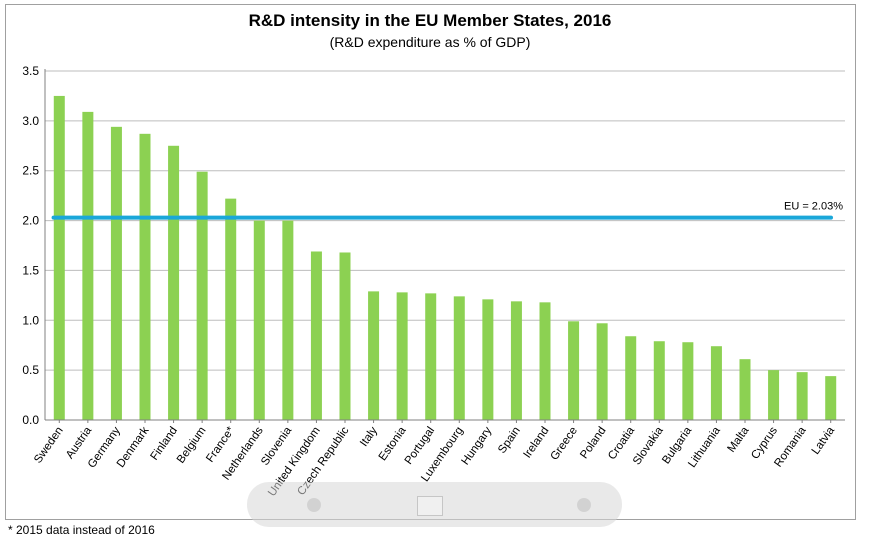 Image resolution: width=874 pixels, height=545 pixels. What do you see at coordinates (231, 309) in the screenshot?
I see `bar-france` at bounding box center [231, 309].